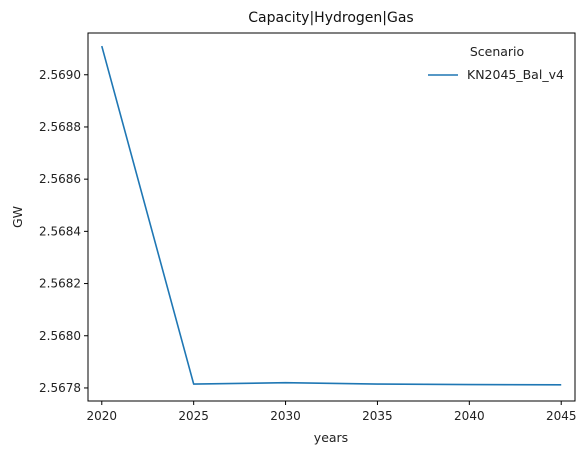  What do you see at coordinates (17, 217) in the screenshot?
I see `y-axis-title: GW` at bounding box center [17, 217].